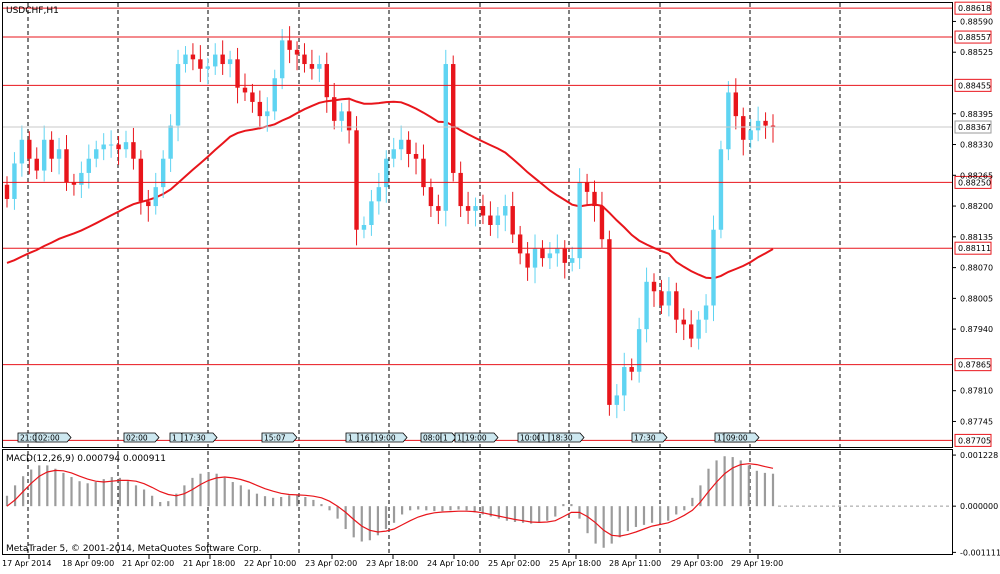 This screenshot has width=1000, height=574. Describe the element at coordinates (976, 329) in the screenshot. I see `price-tick-label: 0.87940` at that location.